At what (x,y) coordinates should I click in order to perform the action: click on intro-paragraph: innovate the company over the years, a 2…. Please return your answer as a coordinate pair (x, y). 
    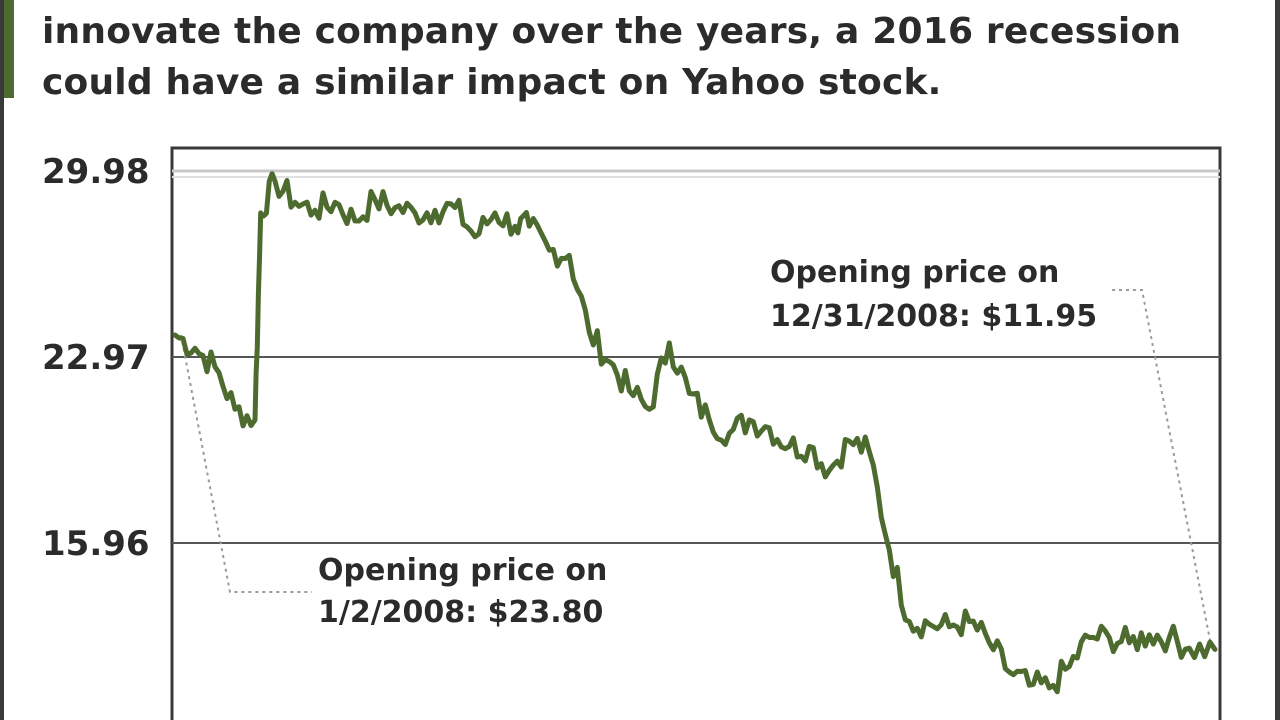
    Looking at the image, I should click on (642, 54).